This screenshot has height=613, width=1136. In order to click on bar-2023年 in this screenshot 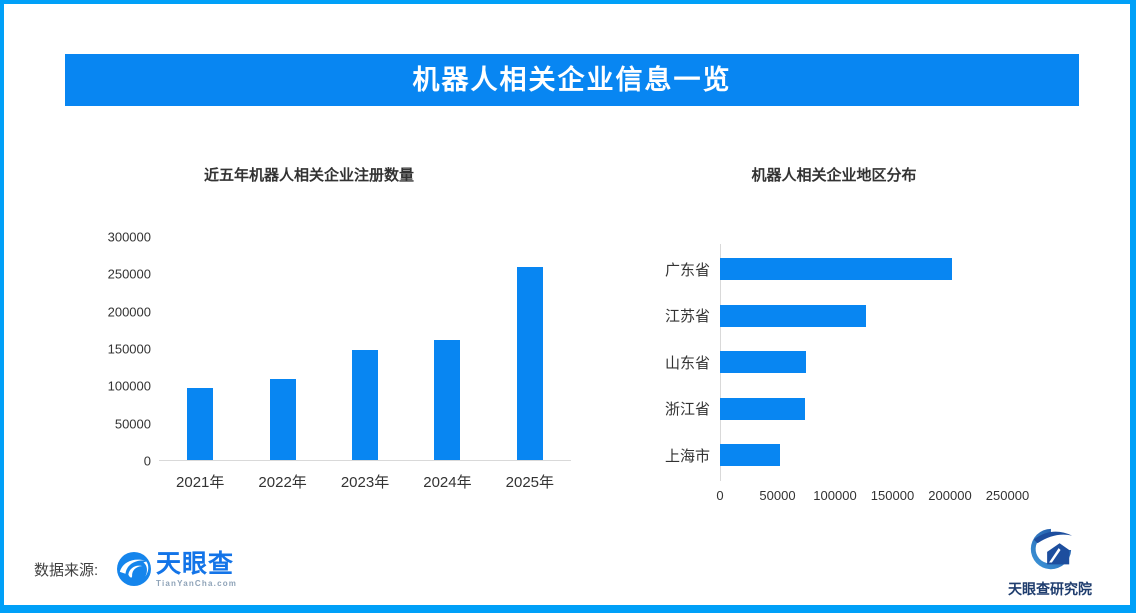, I will do `click(365, 405)`.